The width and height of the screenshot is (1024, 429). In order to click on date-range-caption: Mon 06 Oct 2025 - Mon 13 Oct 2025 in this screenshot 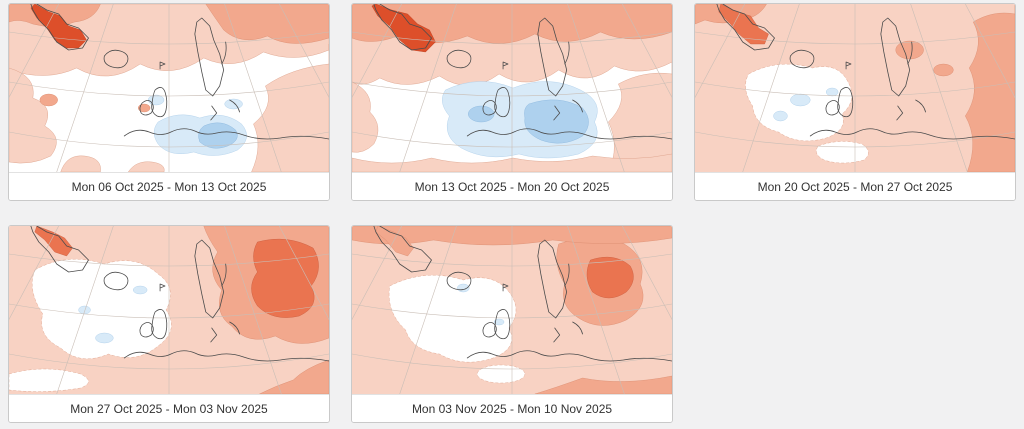, I will do `click(169, 186)`.